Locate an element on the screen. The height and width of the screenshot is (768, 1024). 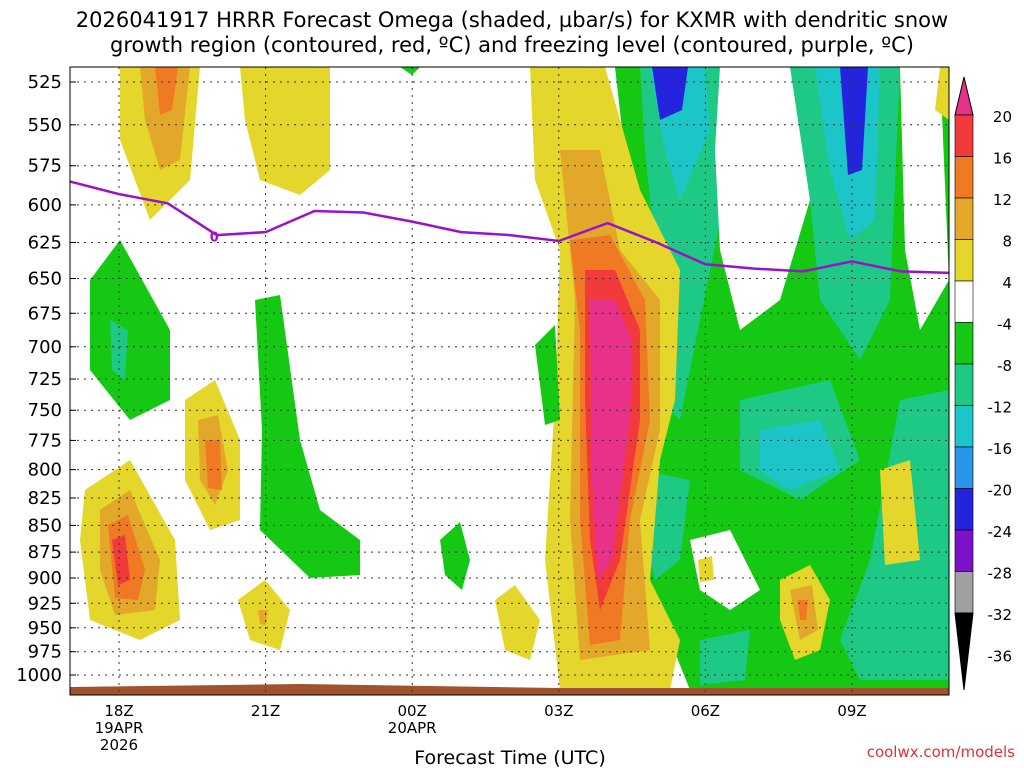
colorbar-label: -28 is located at coordinates (1000, 574).